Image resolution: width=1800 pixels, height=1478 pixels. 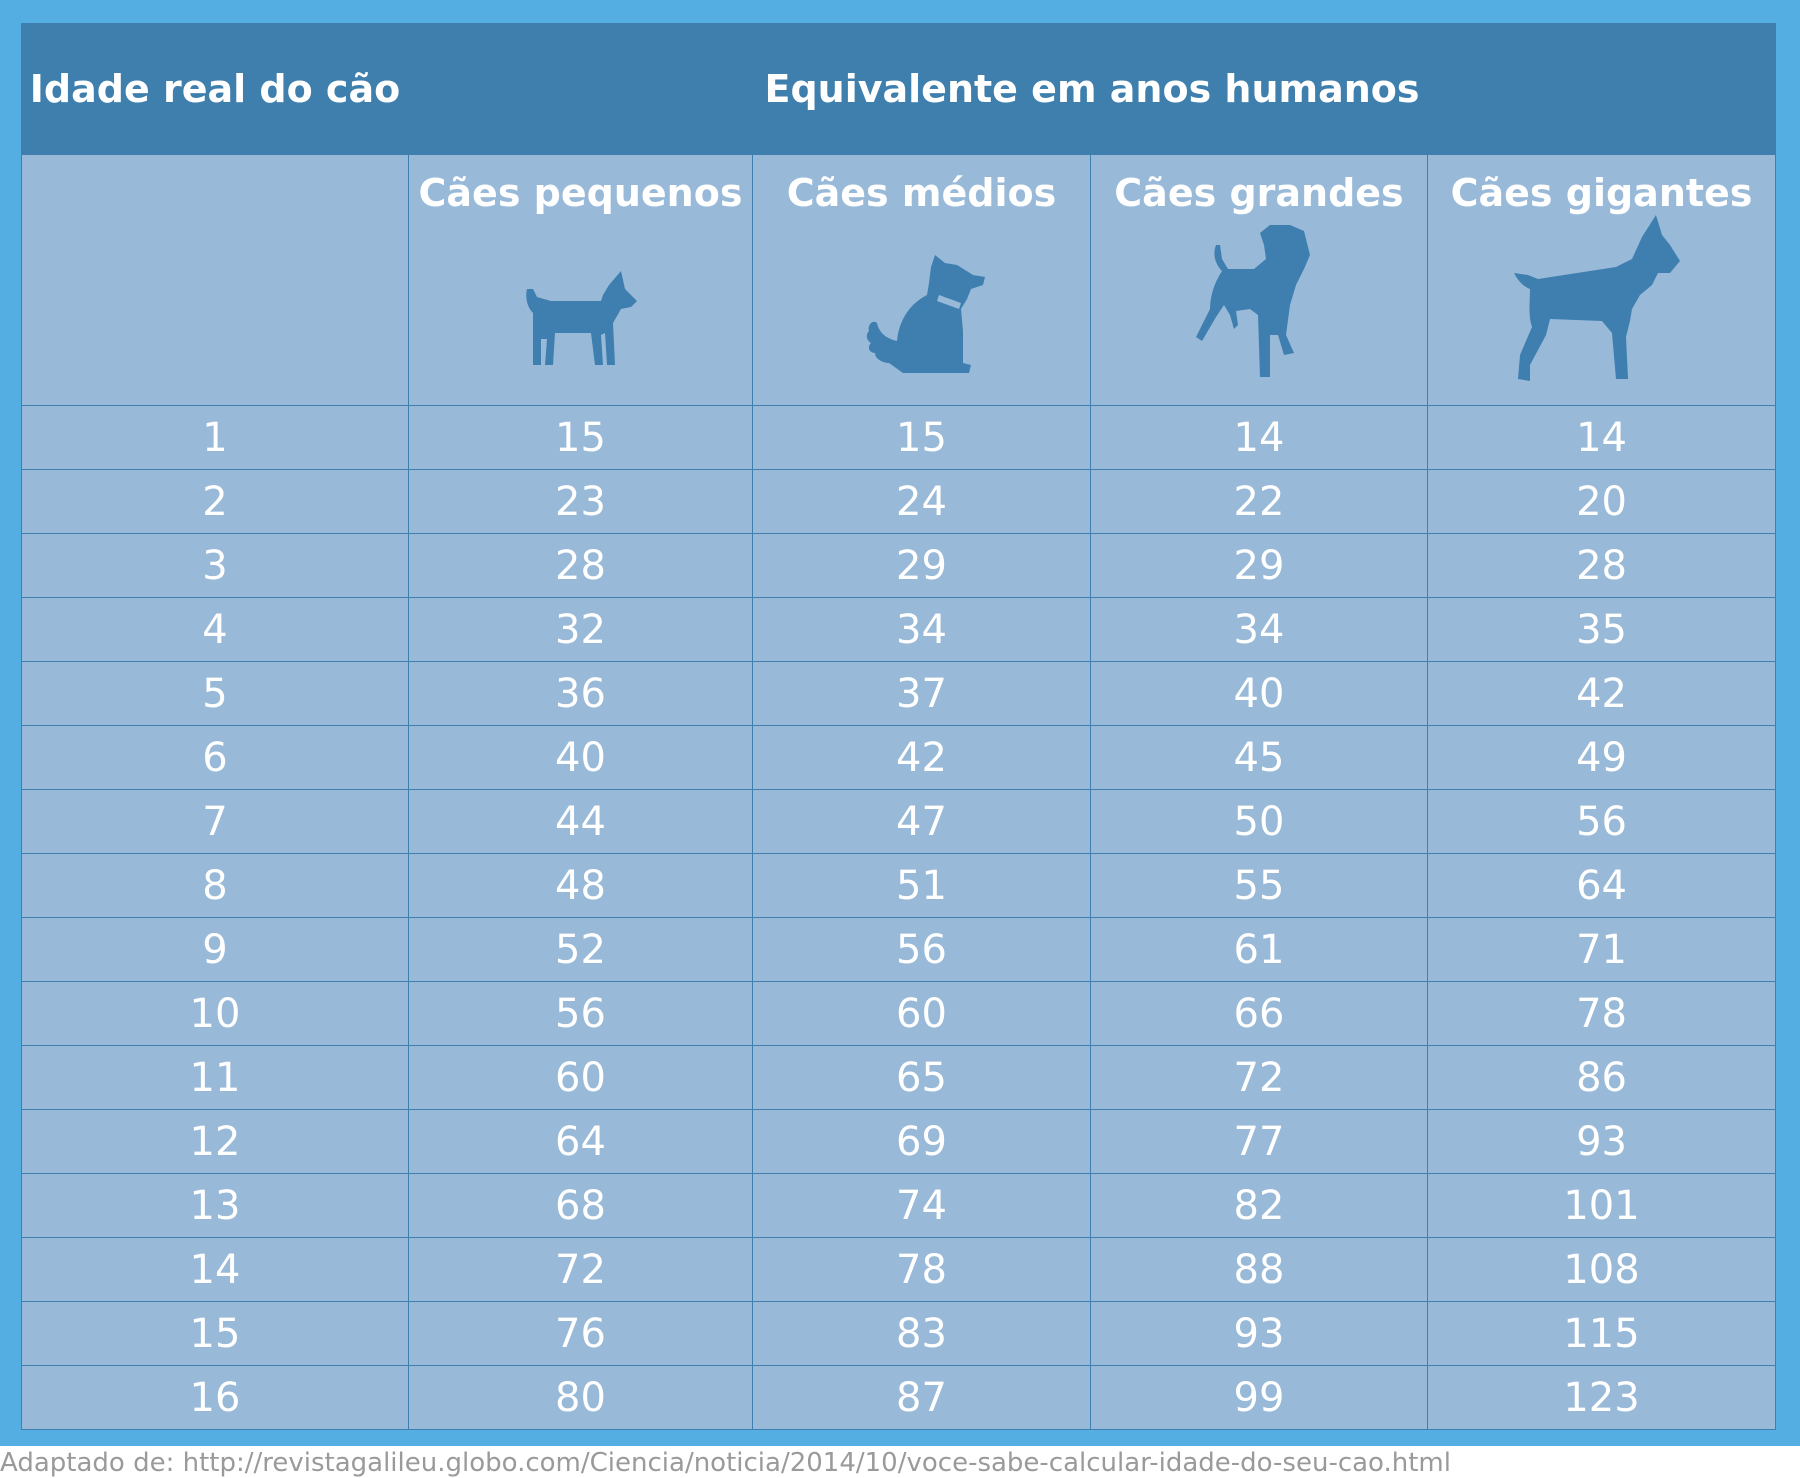 What do you see at coordinates (921, 501) in the screenshot?
I see `human-age-cell: 24` at bounding box center [921, 501].